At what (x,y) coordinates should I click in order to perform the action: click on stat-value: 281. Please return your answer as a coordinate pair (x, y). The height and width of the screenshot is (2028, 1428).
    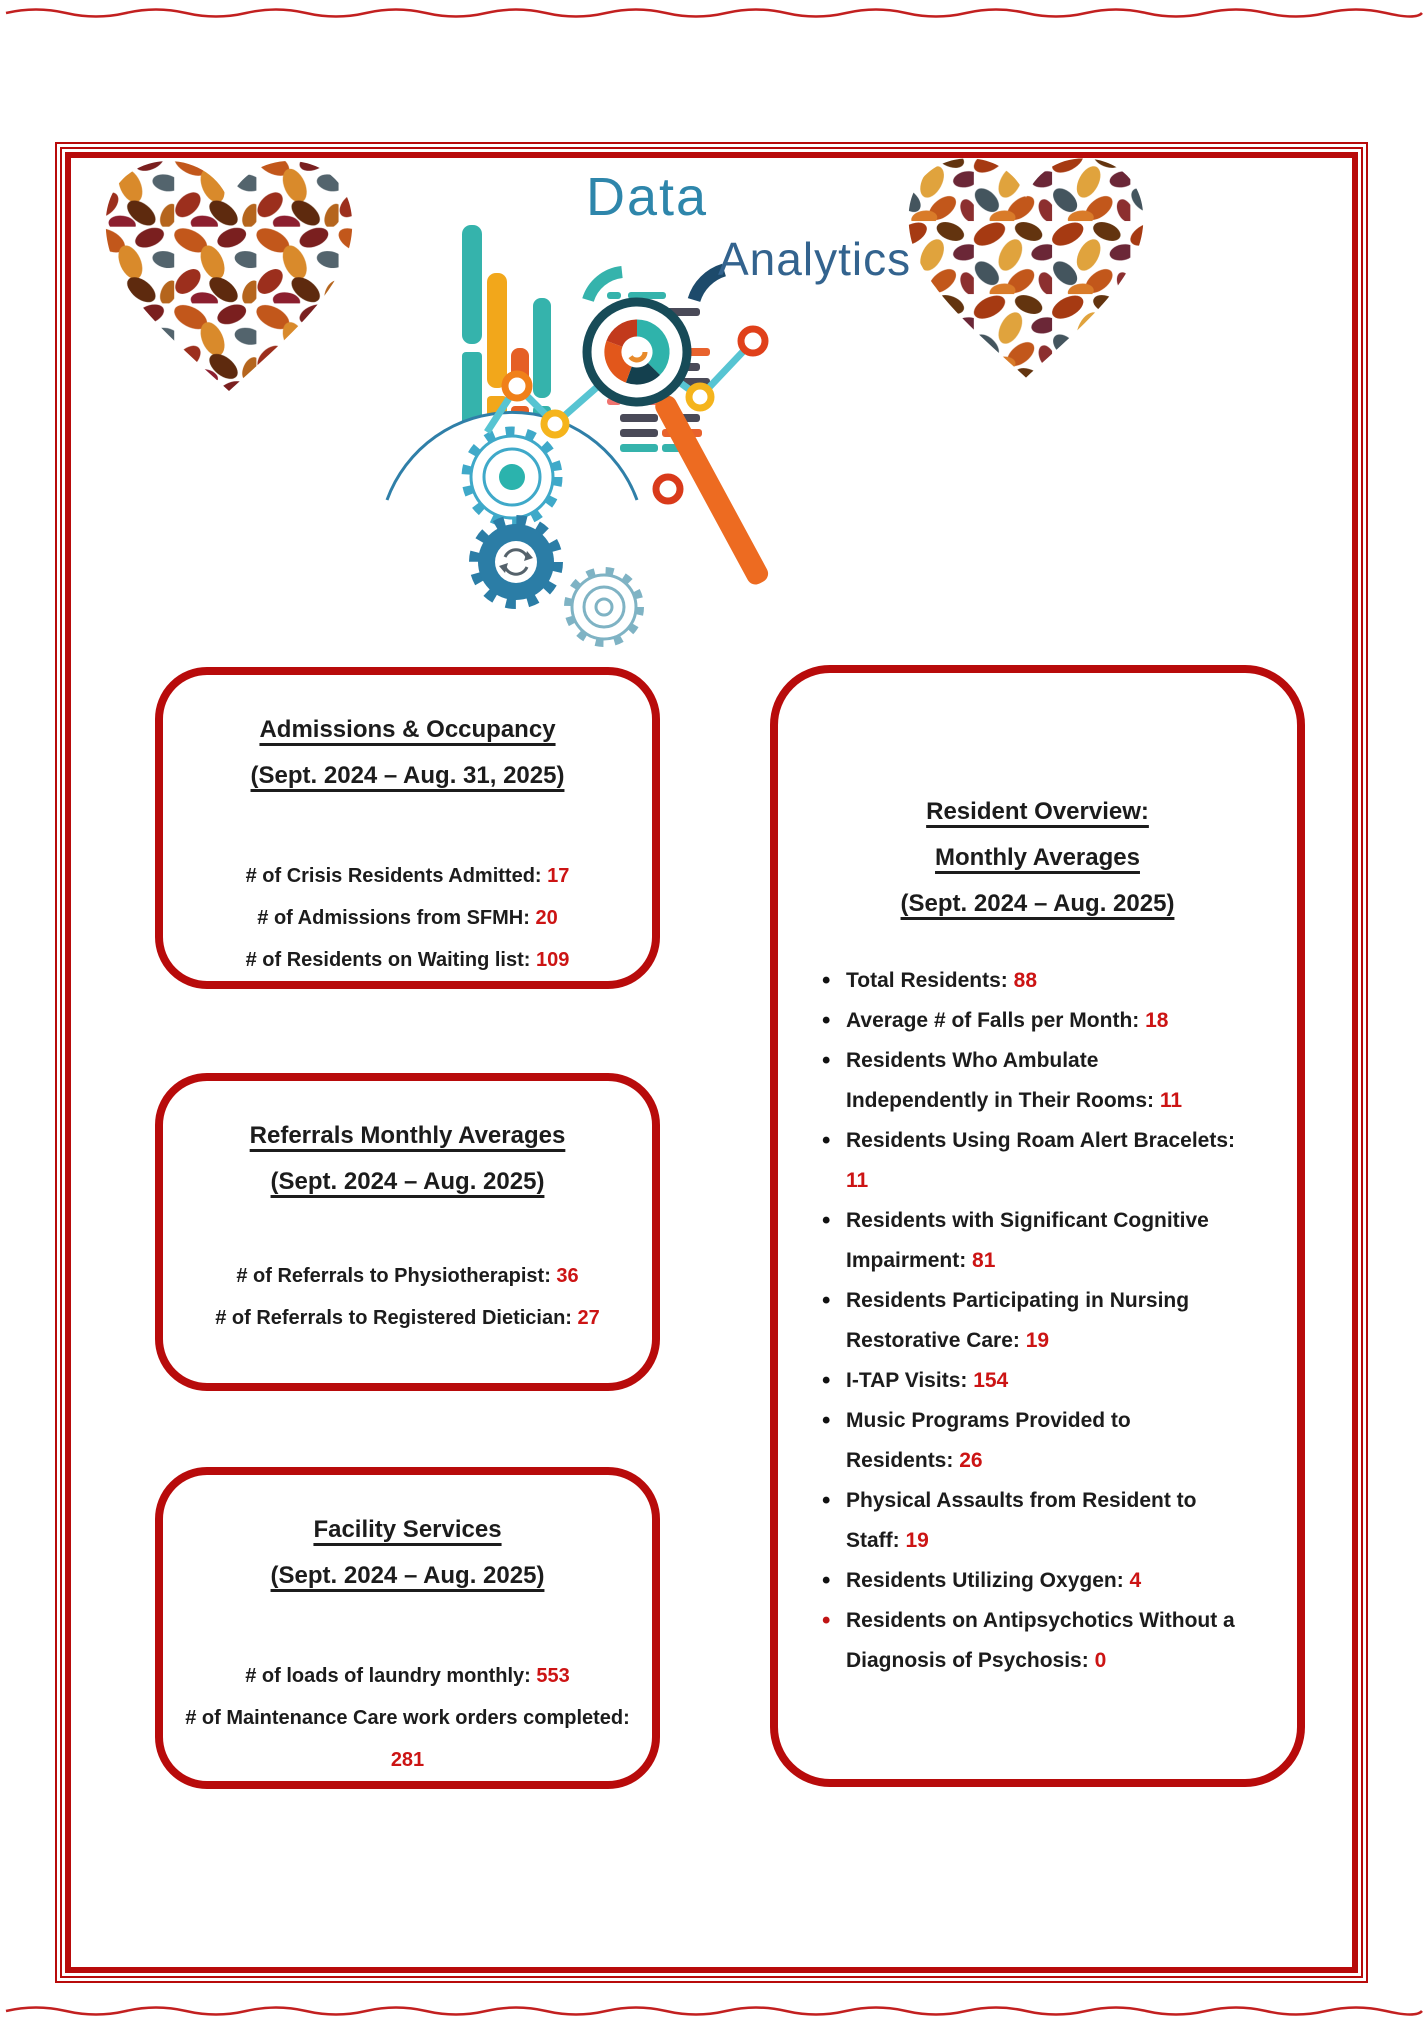
    Looking at the image, I should click on (407, 1760).